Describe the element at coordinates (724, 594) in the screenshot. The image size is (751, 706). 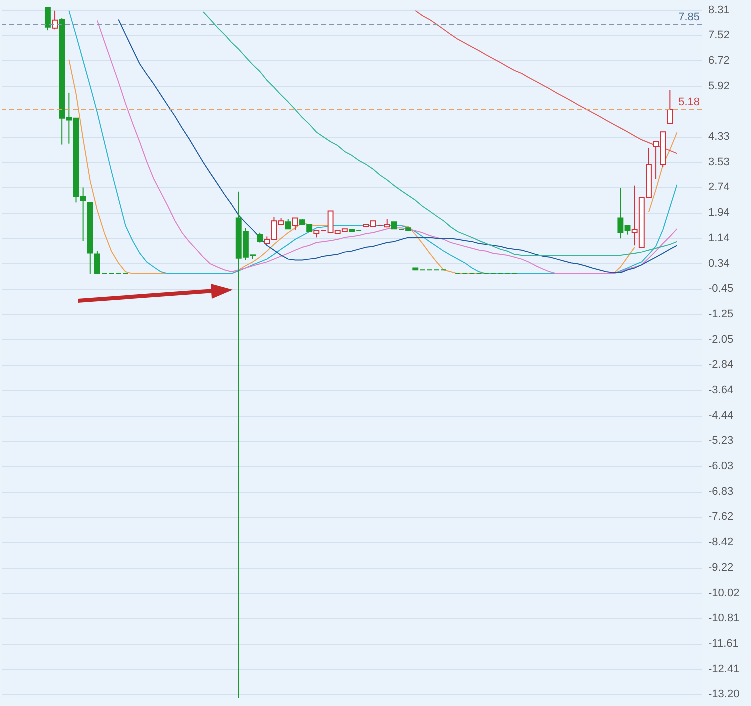
I see `y-tick-label: -10.02` at that location.